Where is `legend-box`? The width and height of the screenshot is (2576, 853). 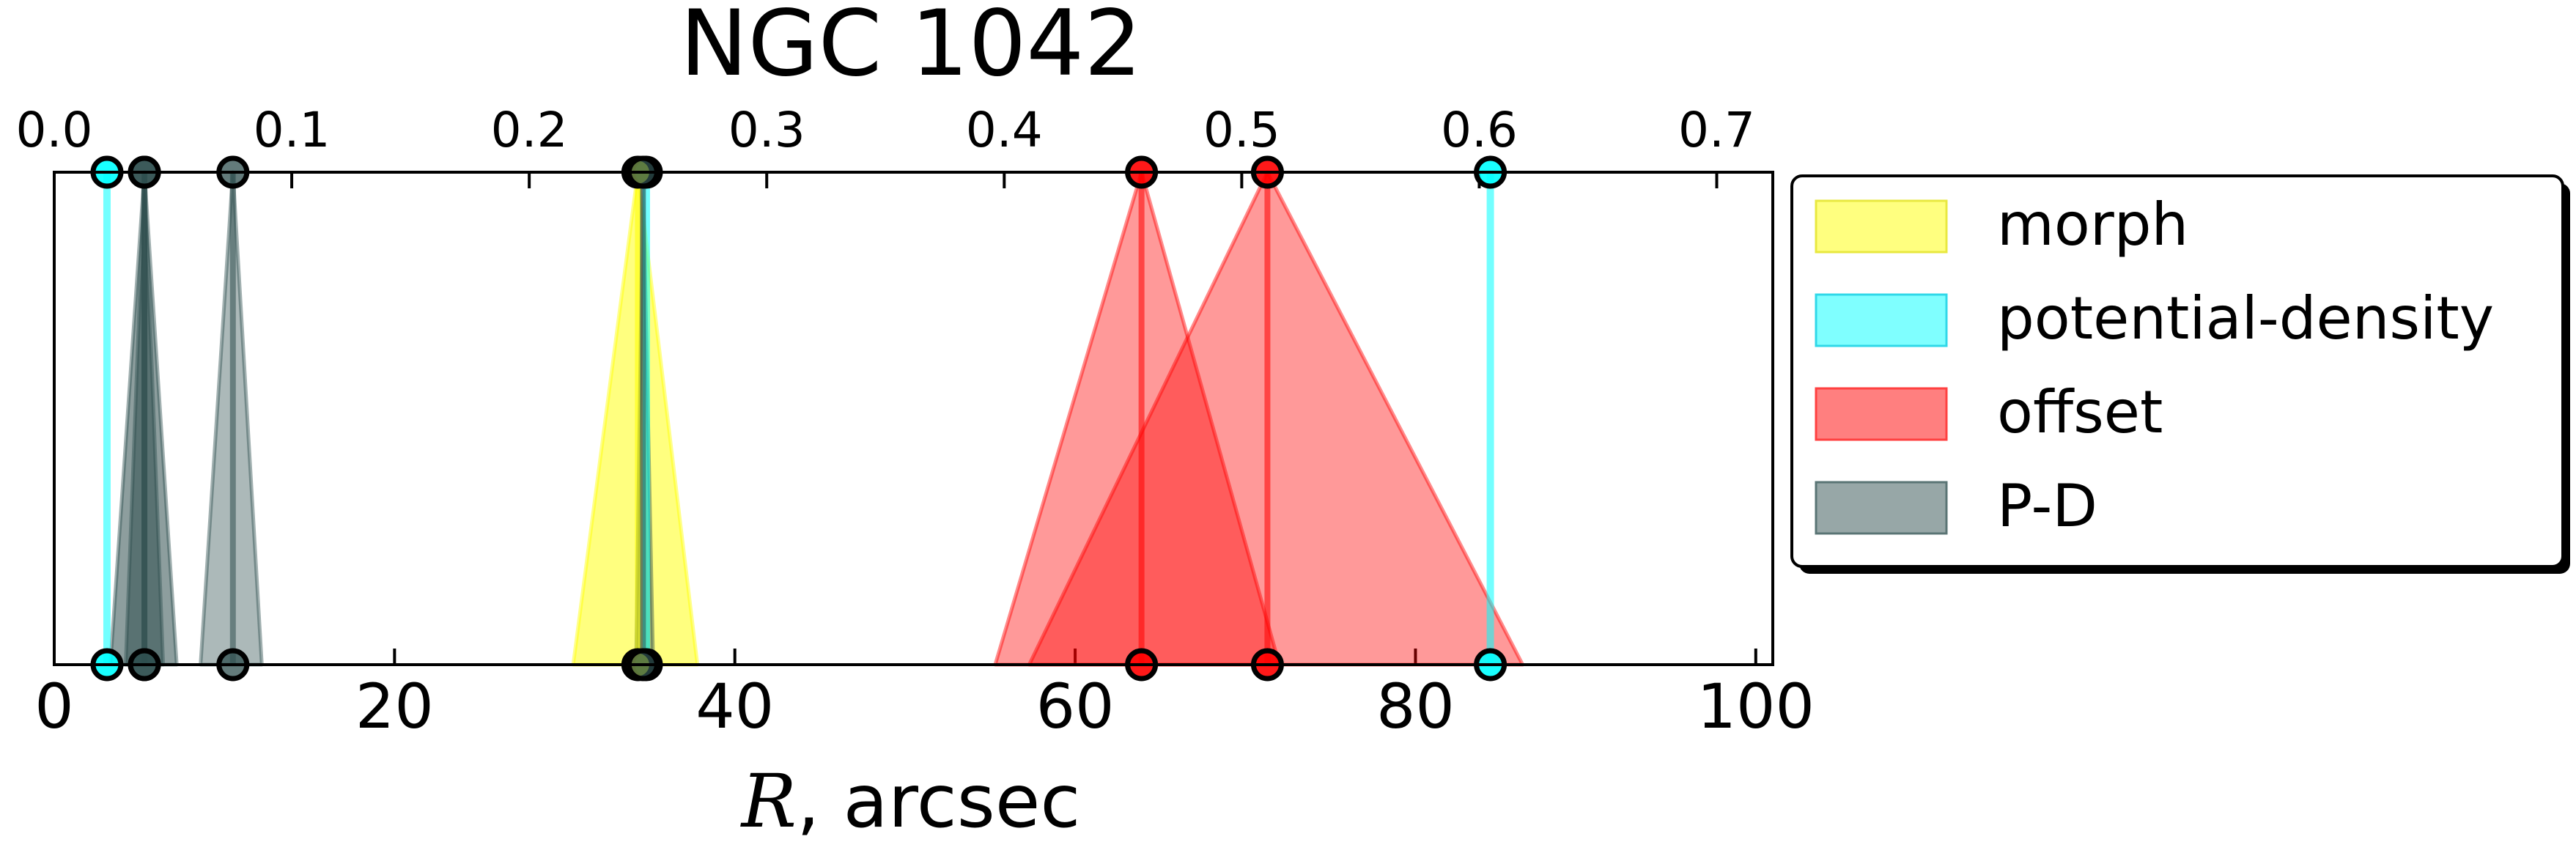 legend-box is located at coordinates (2177, 371).